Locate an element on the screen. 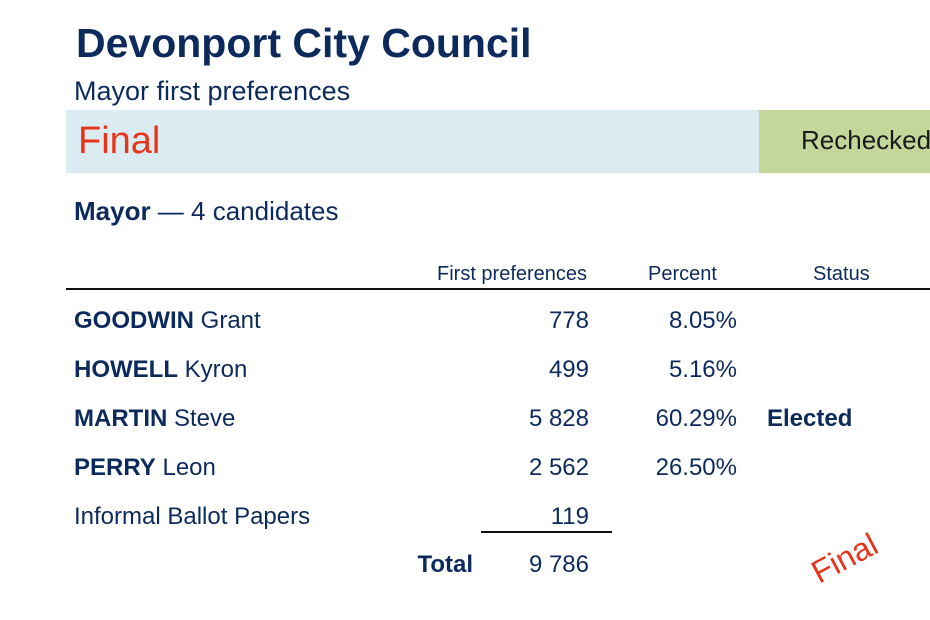  candidate-percent: 8.05% is located at coordinates (702, 320).